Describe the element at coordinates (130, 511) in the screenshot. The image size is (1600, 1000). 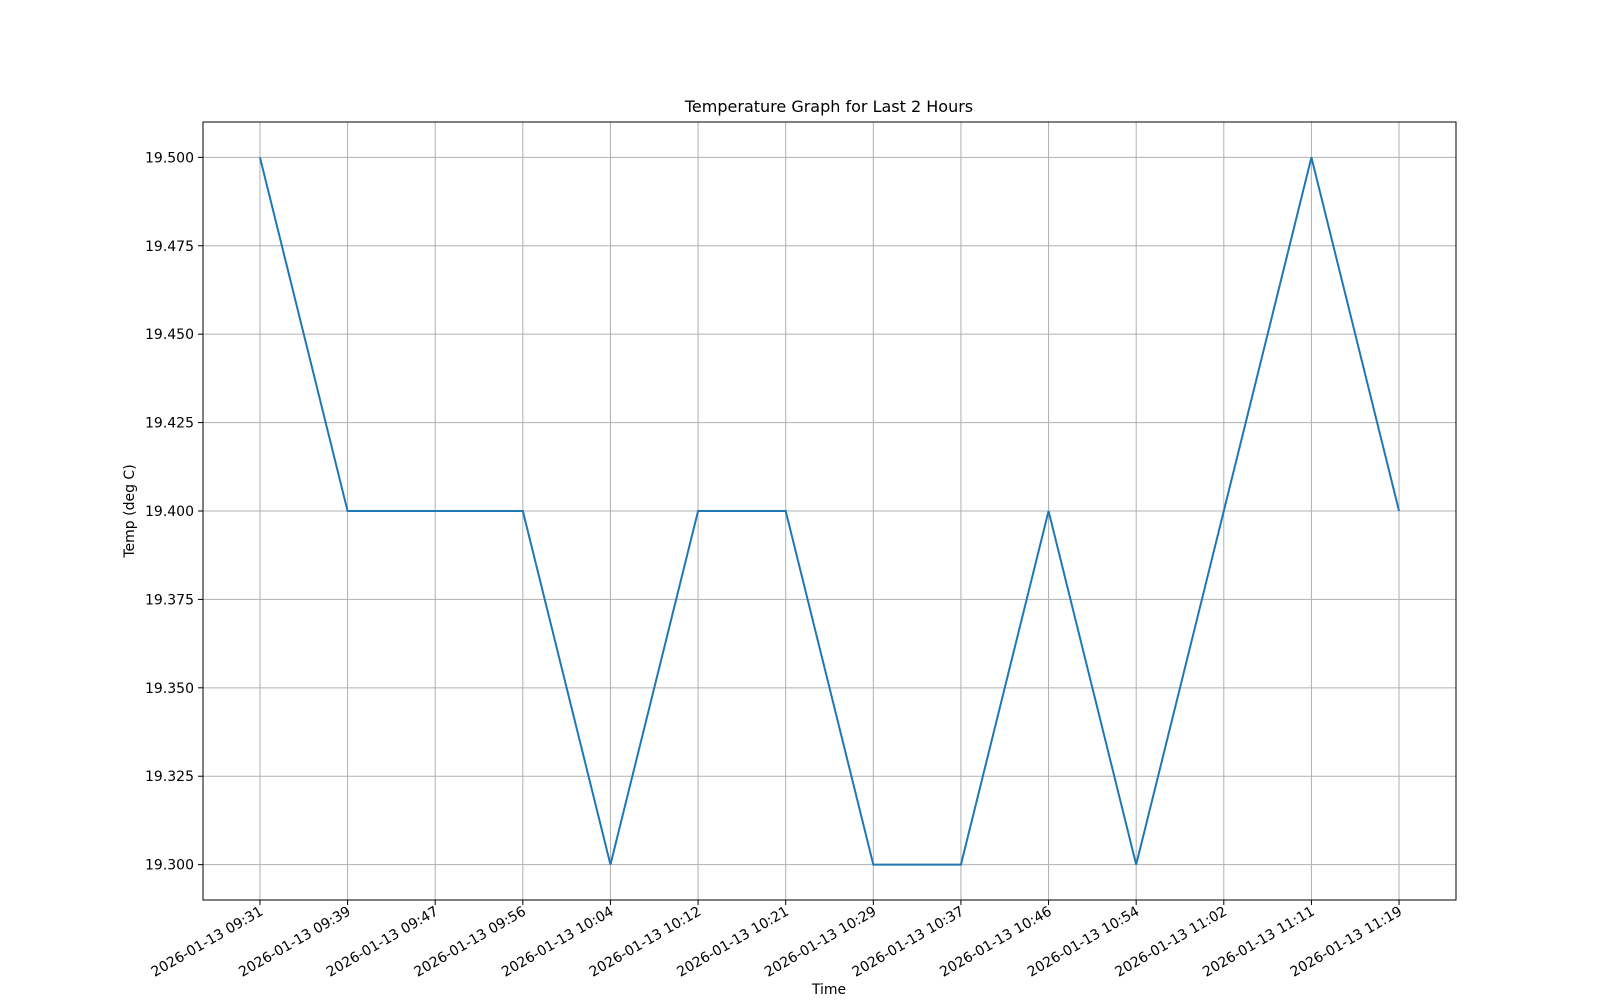
I see `y-axis-label: Temp (deg C)` at that location.